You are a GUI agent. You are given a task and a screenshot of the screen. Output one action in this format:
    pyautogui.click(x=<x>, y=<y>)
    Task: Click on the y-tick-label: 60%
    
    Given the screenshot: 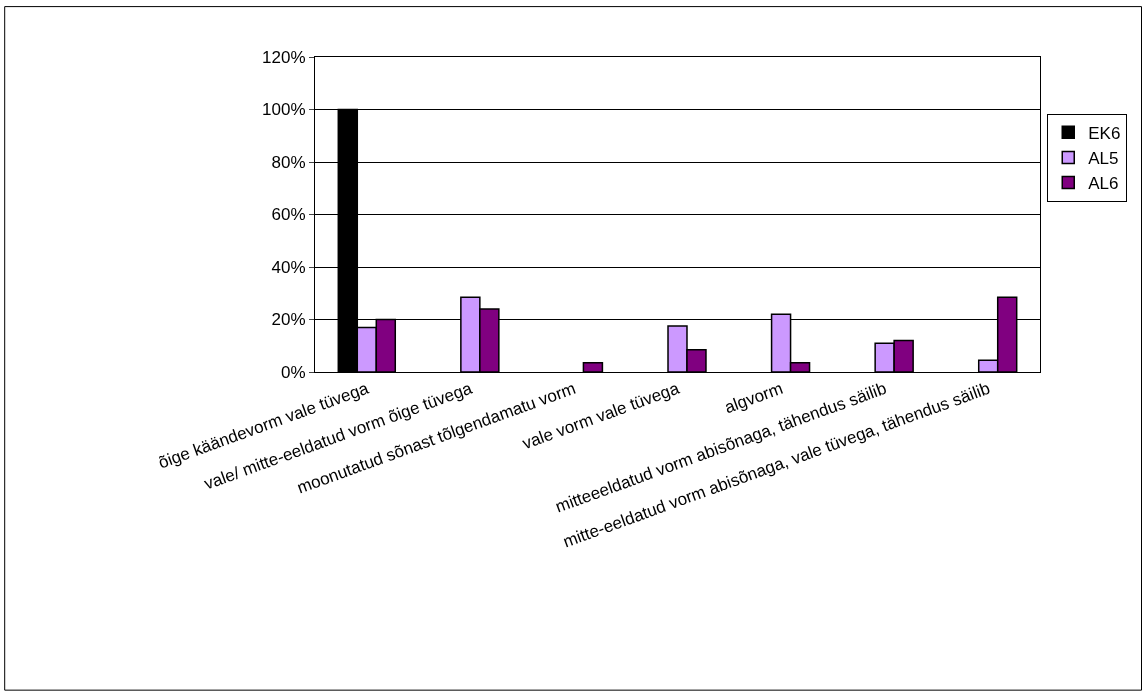 What is the action you would take?
    pyautogui.click(x=288, y=215)
    